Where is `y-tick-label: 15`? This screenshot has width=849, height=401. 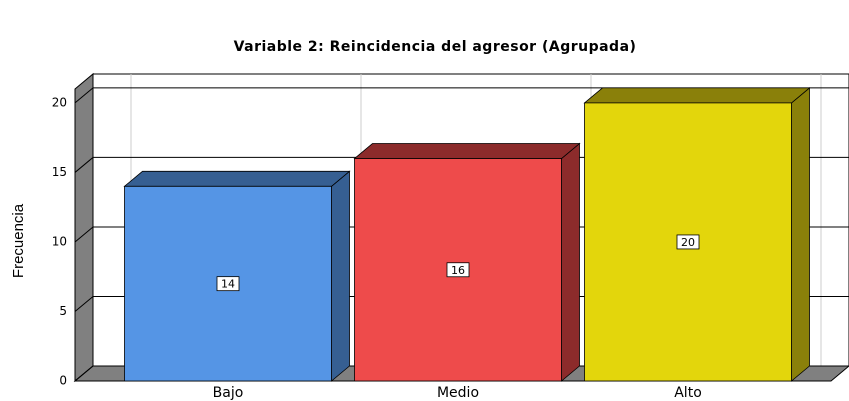 y-tick-label: 15 is located at coordinates (59, 172).